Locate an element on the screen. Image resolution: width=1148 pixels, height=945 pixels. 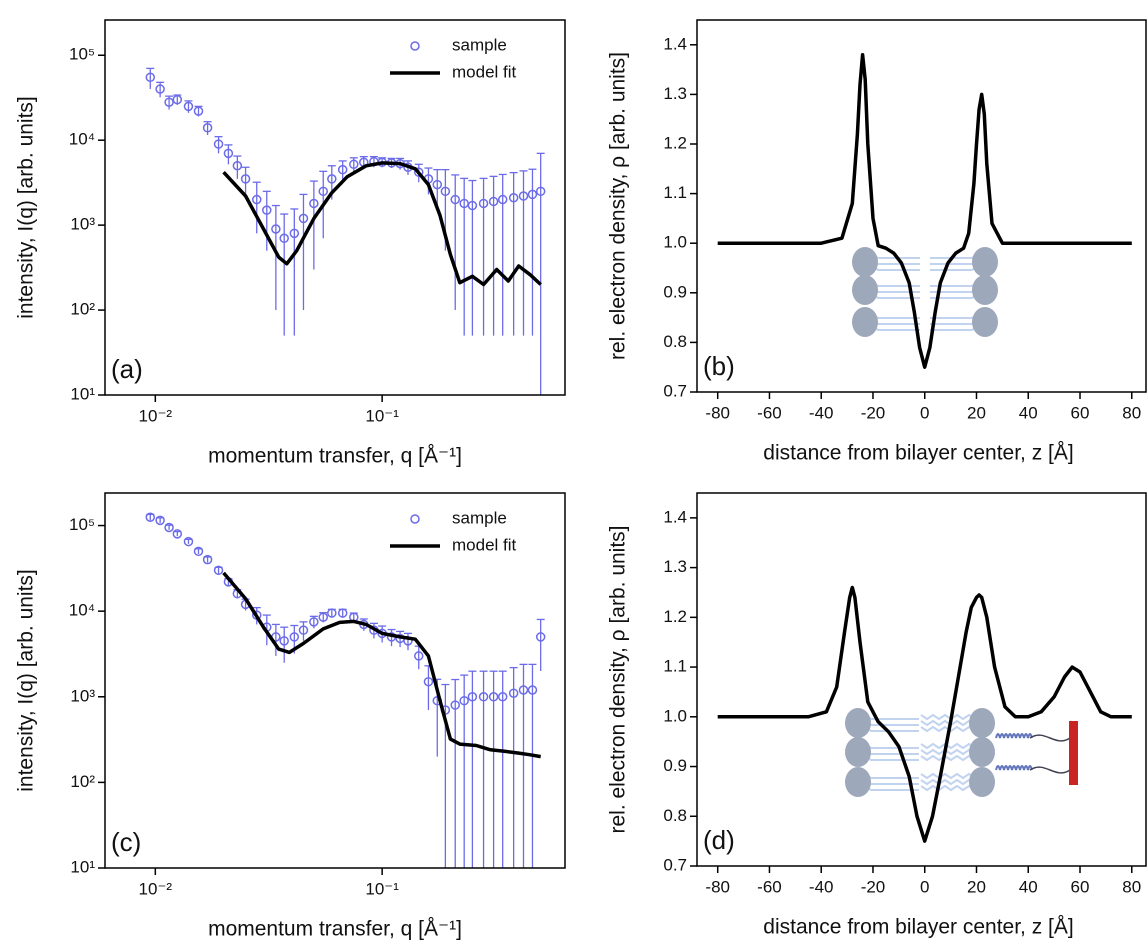
x-tick-label: -80 is located at coordinates (717, 886).